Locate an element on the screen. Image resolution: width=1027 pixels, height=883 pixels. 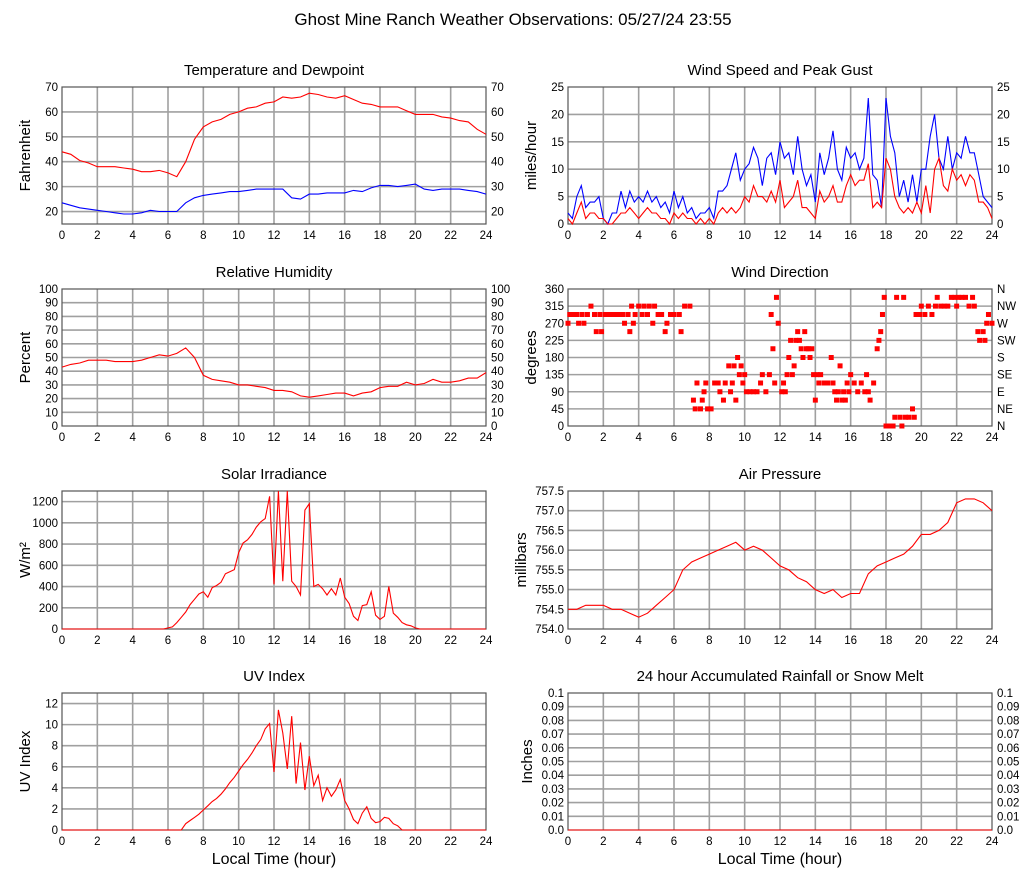
wind-speed-series-1-line is located at coordinates (780, 191).